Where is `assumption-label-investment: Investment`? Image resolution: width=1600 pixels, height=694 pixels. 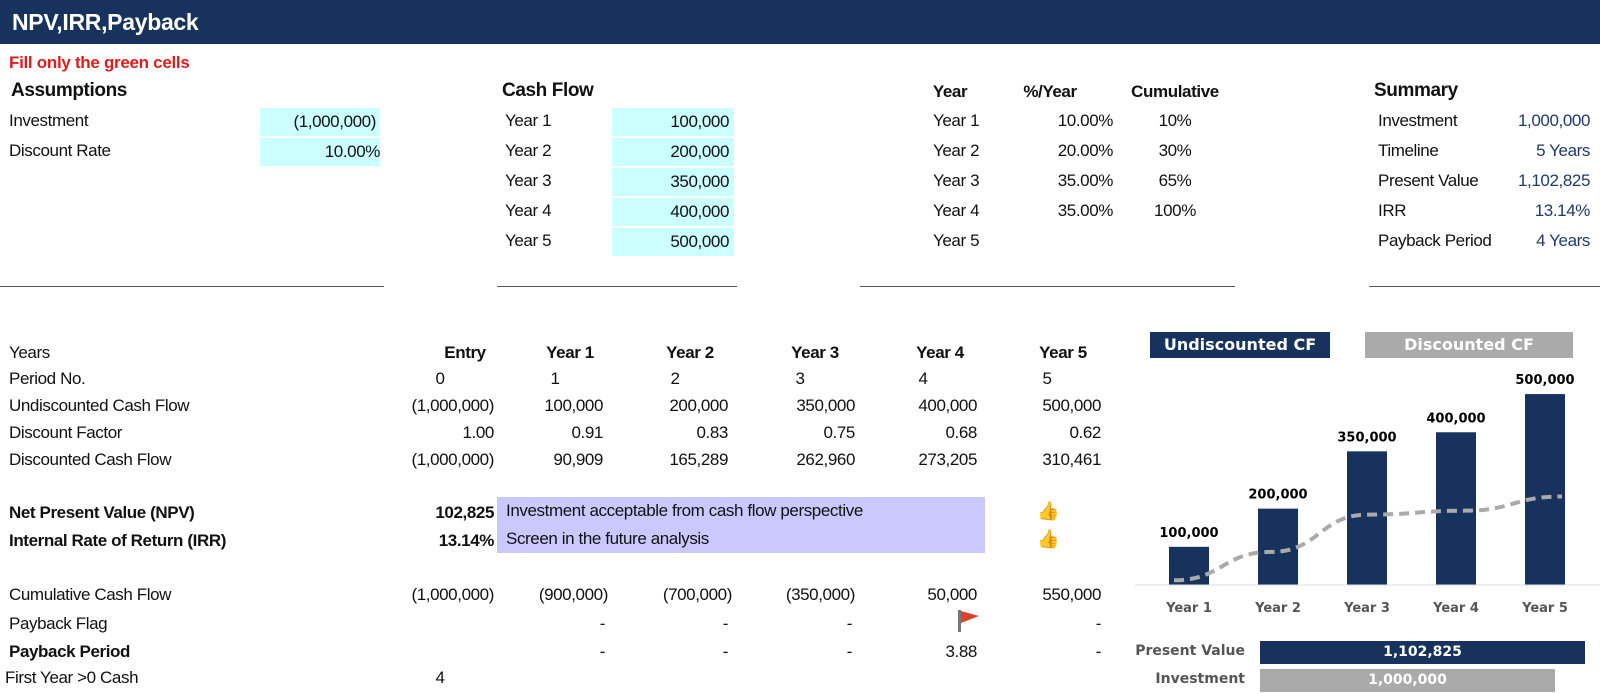
assumption-label-investment: Investment is located at coordinates (49, 120).